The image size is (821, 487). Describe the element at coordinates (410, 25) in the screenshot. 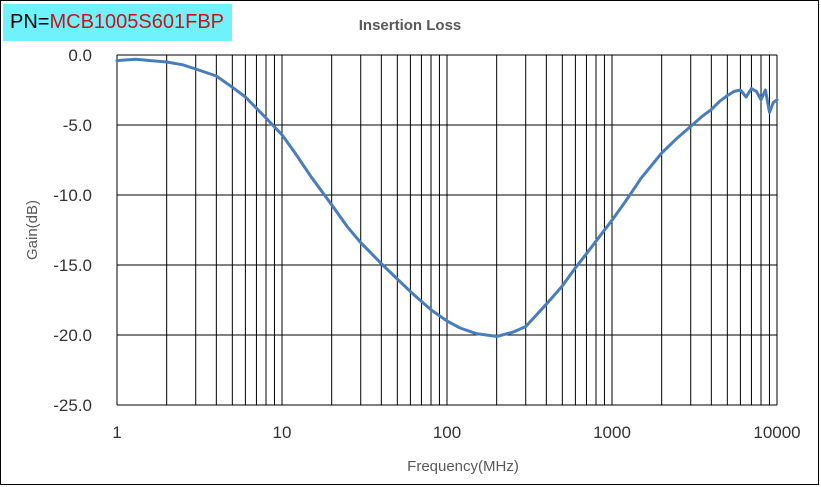

I see `chart-title: Insertion Loss` at that location.